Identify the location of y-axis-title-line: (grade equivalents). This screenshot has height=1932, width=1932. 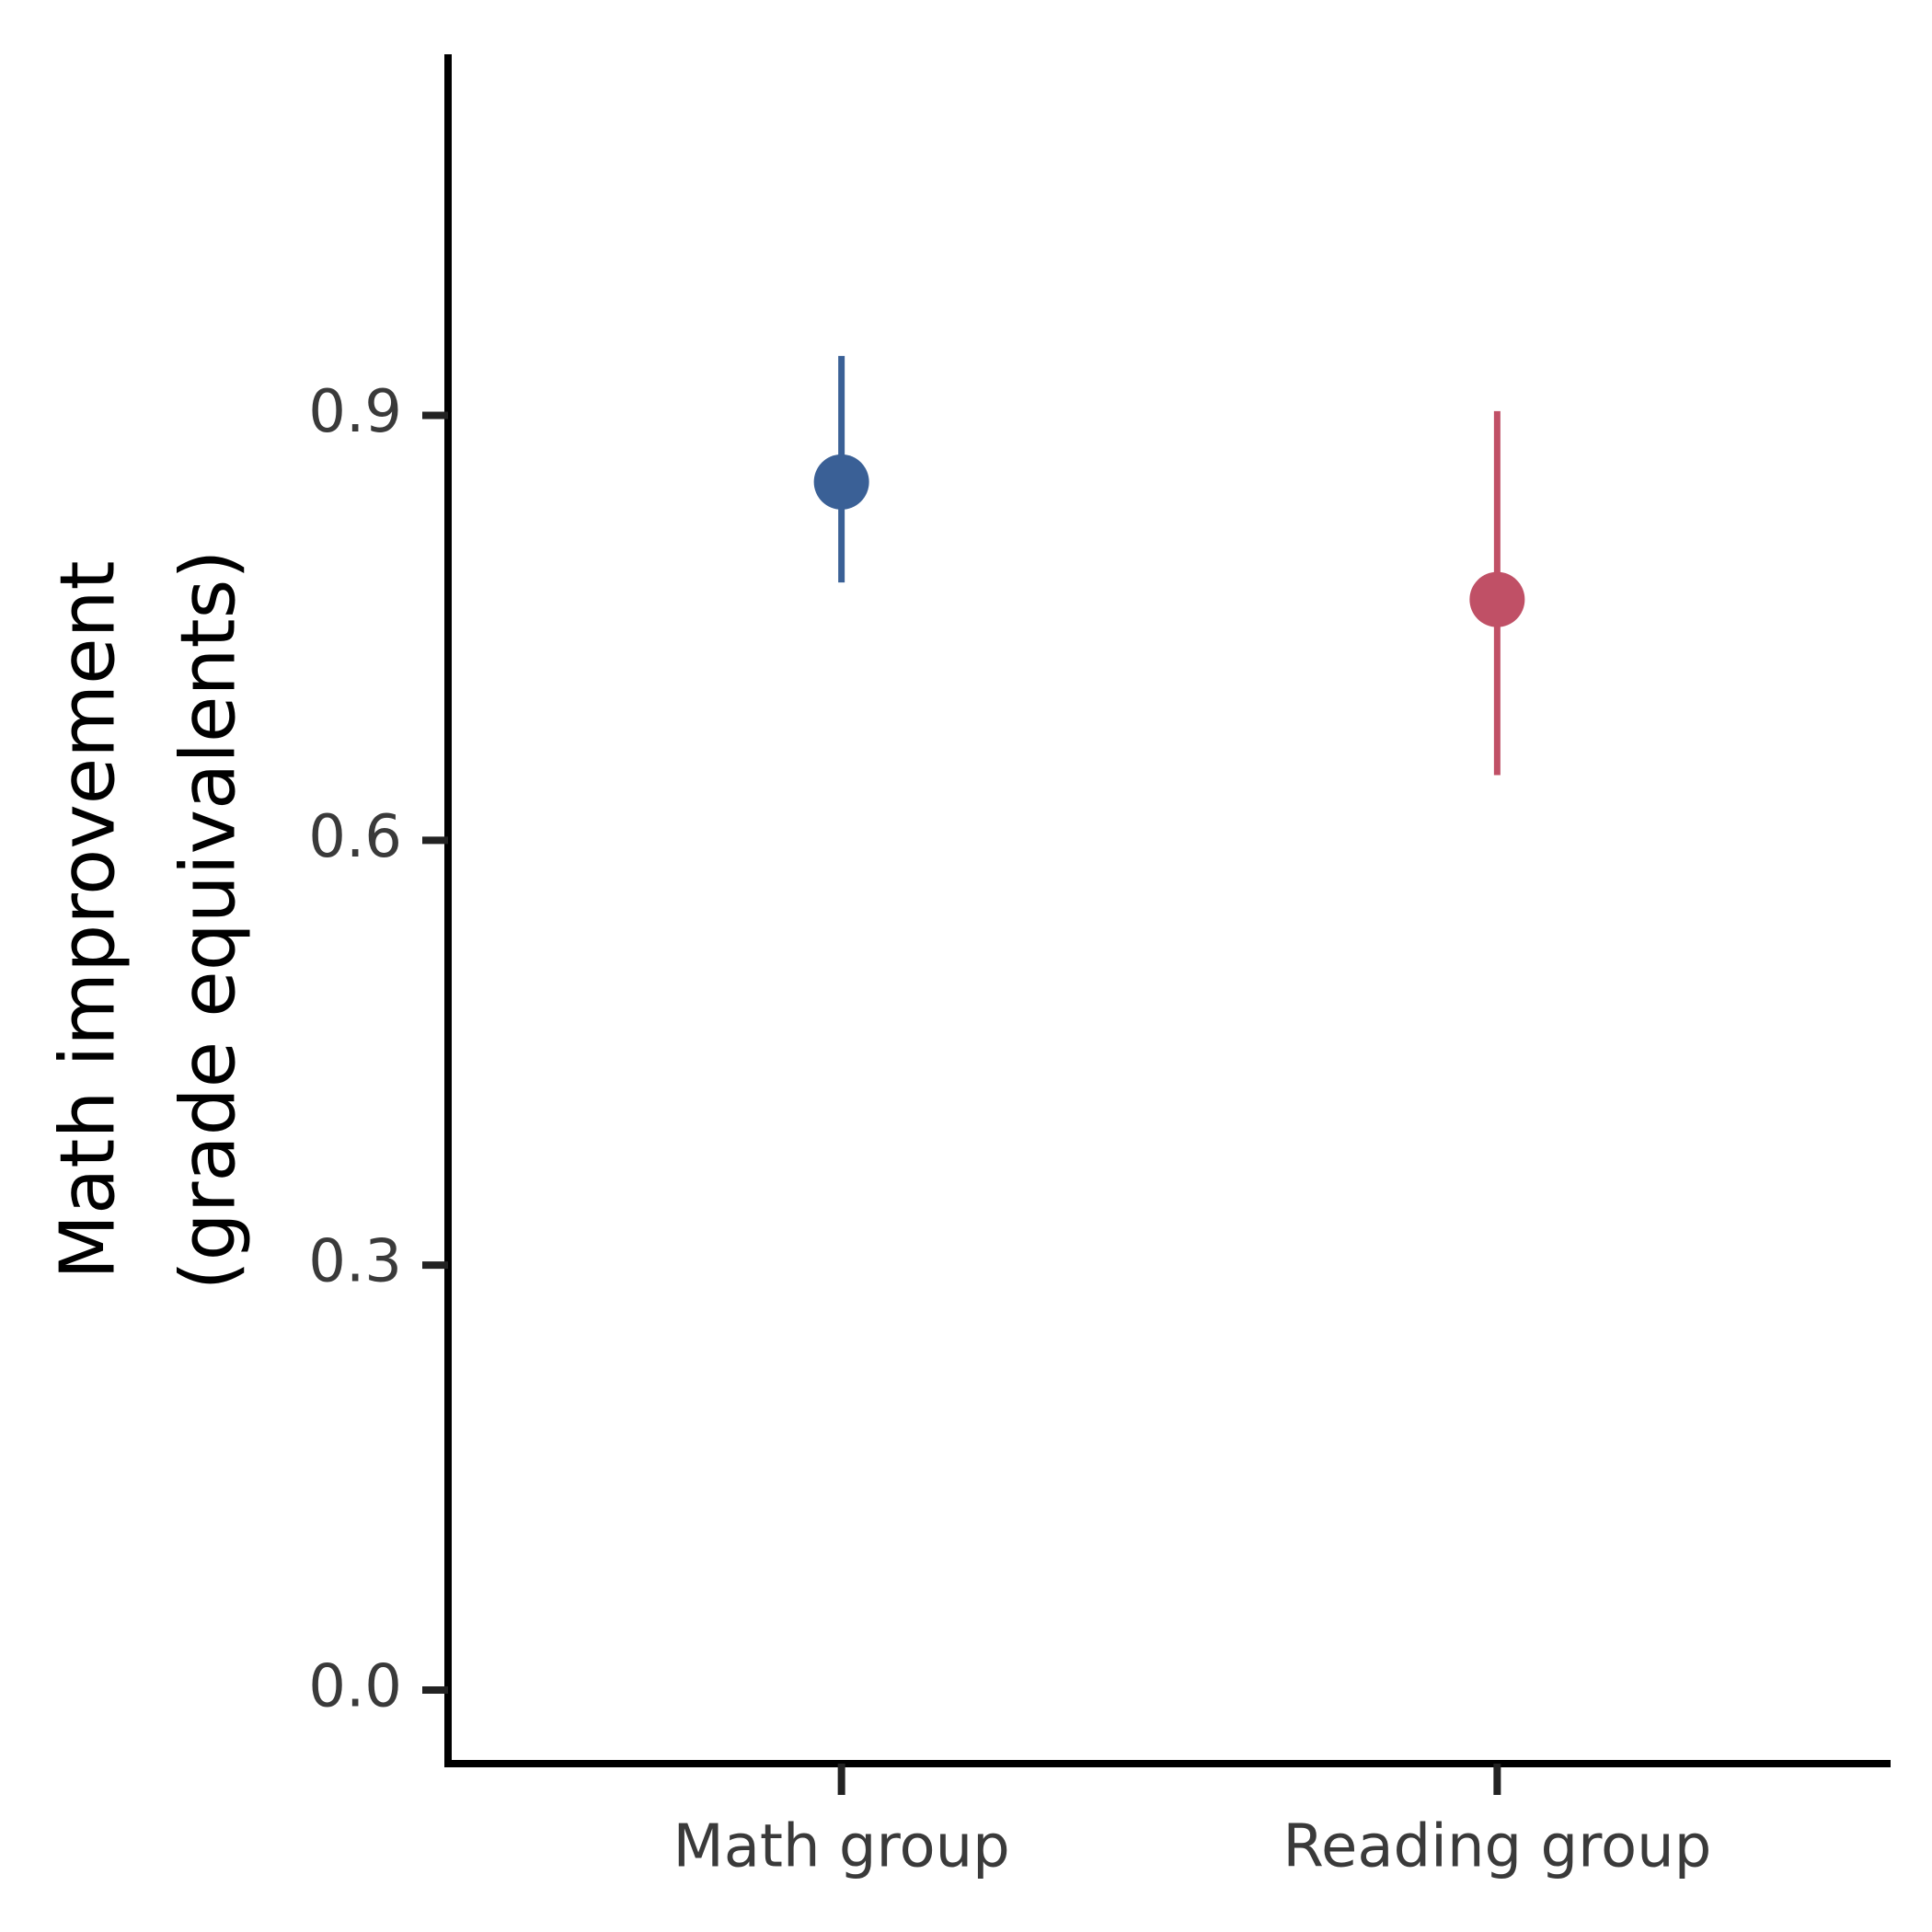
(208, 920).